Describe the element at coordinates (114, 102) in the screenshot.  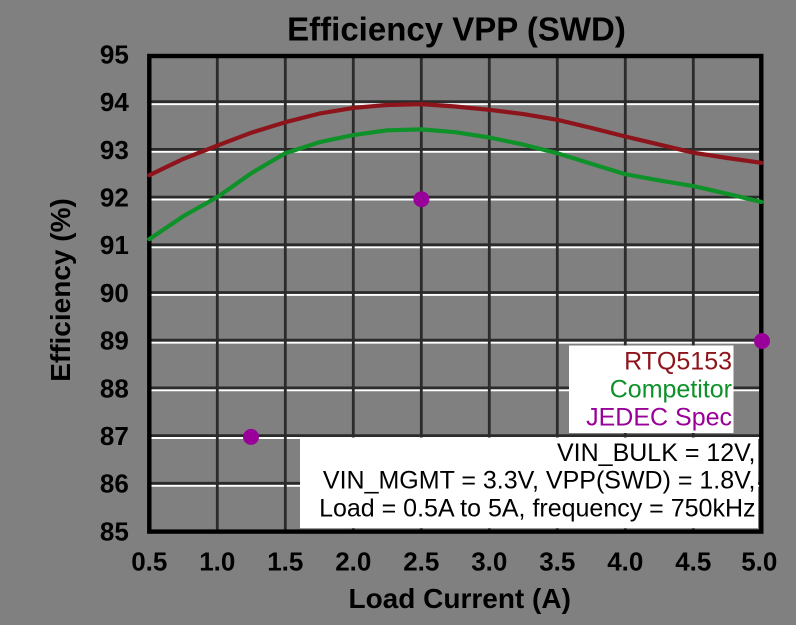
I see `svg-text: 94` at that location.